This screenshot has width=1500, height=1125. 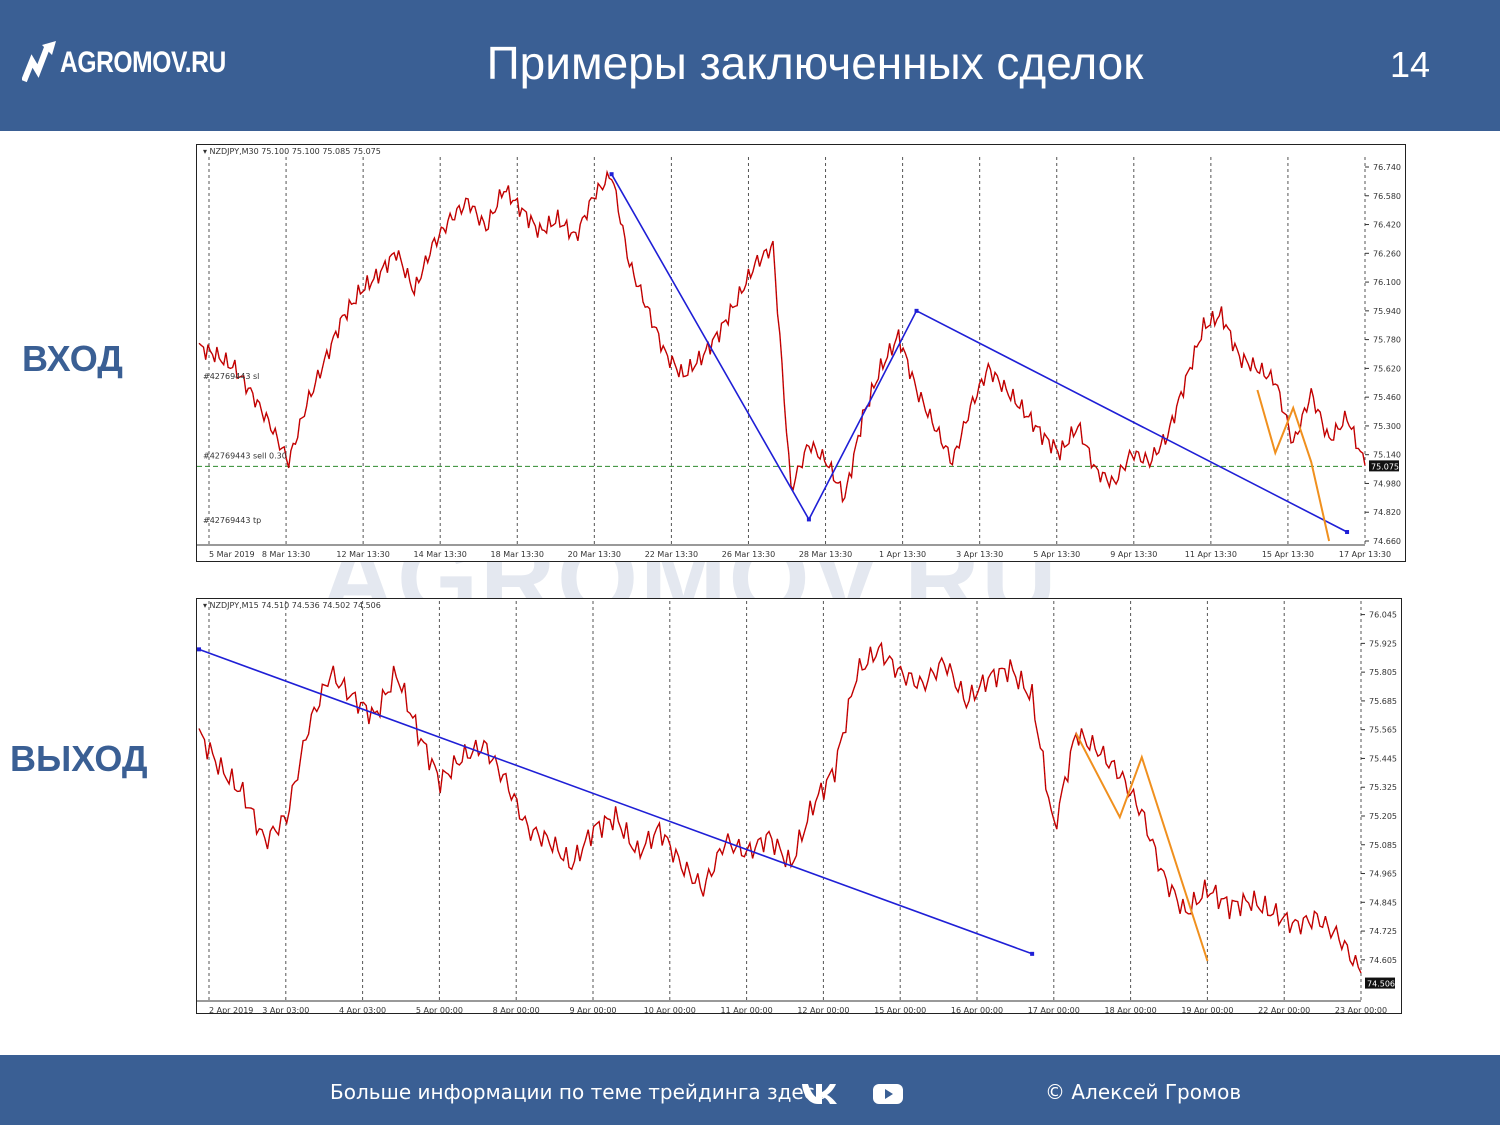 I want to click on x-tick-label: 18 Mar 13:30, so click(x=517, y=554).